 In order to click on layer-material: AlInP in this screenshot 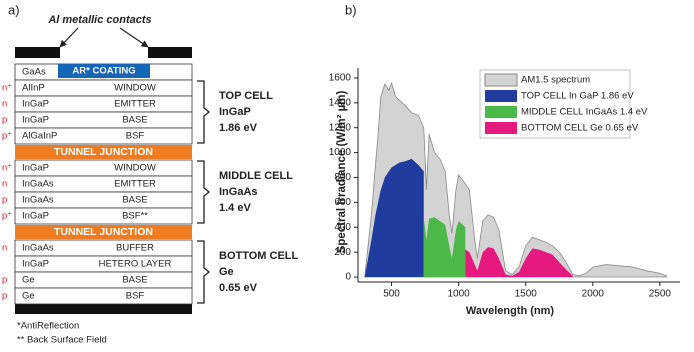, I will do `click(33, 88)`.